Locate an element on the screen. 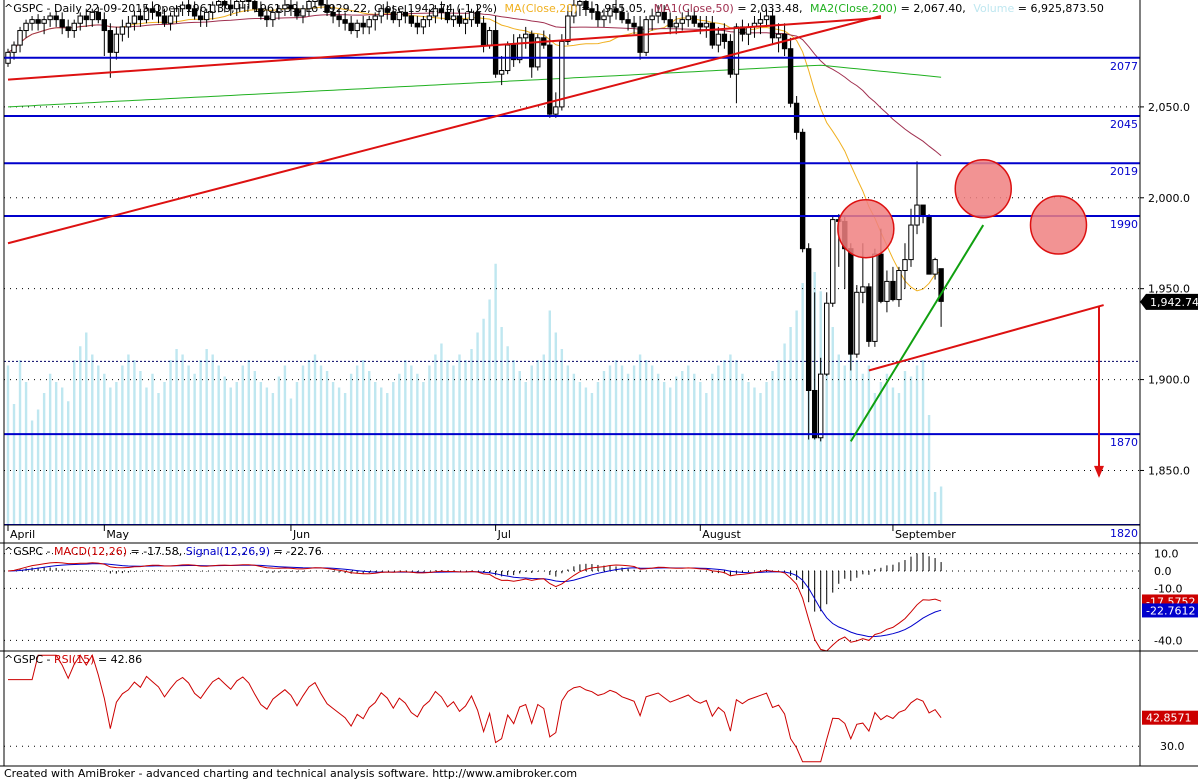 This screenshot has height=781, width=1198. level-label-2045: 2045 is located at coordinates (1124, 124).